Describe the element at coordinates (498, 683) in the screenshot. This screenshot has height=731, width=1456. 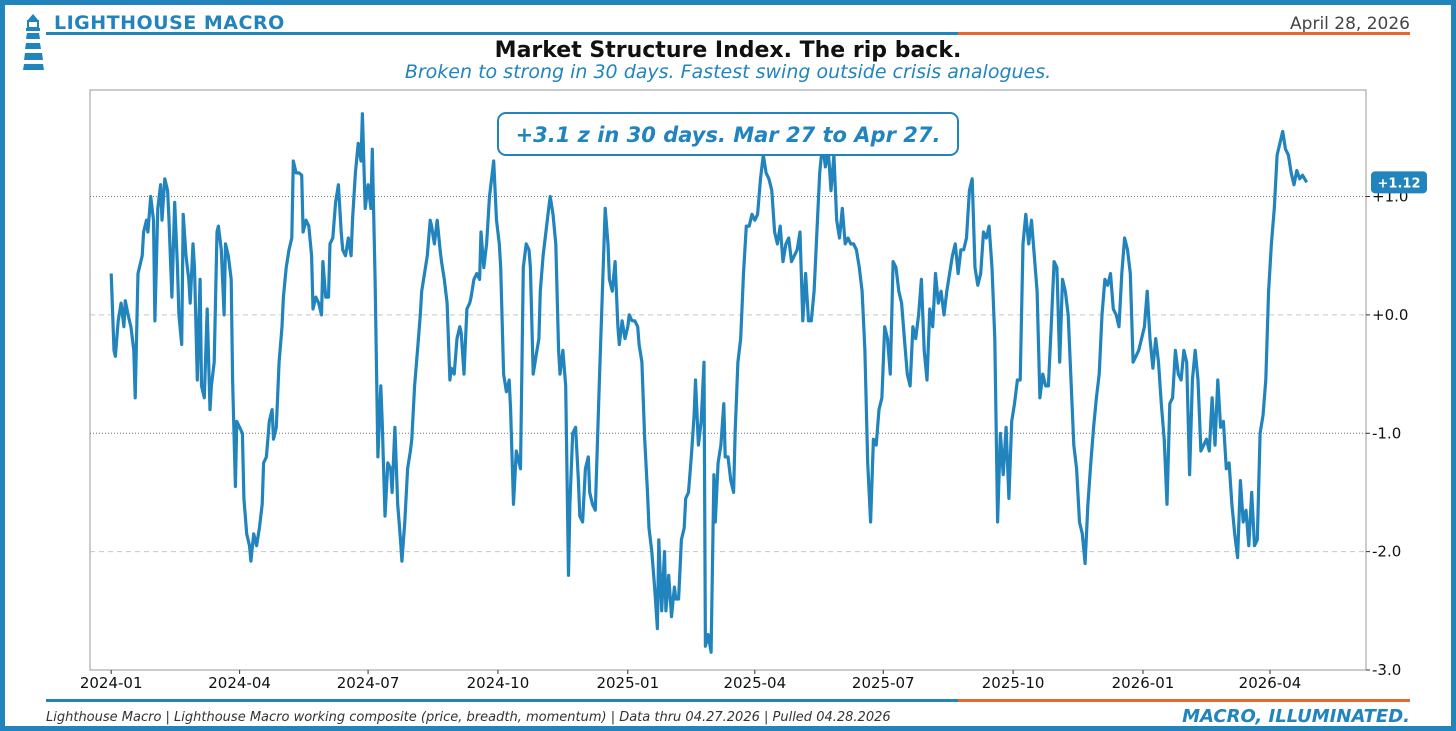
I see `x-tick-label: 2024-10` at that location.